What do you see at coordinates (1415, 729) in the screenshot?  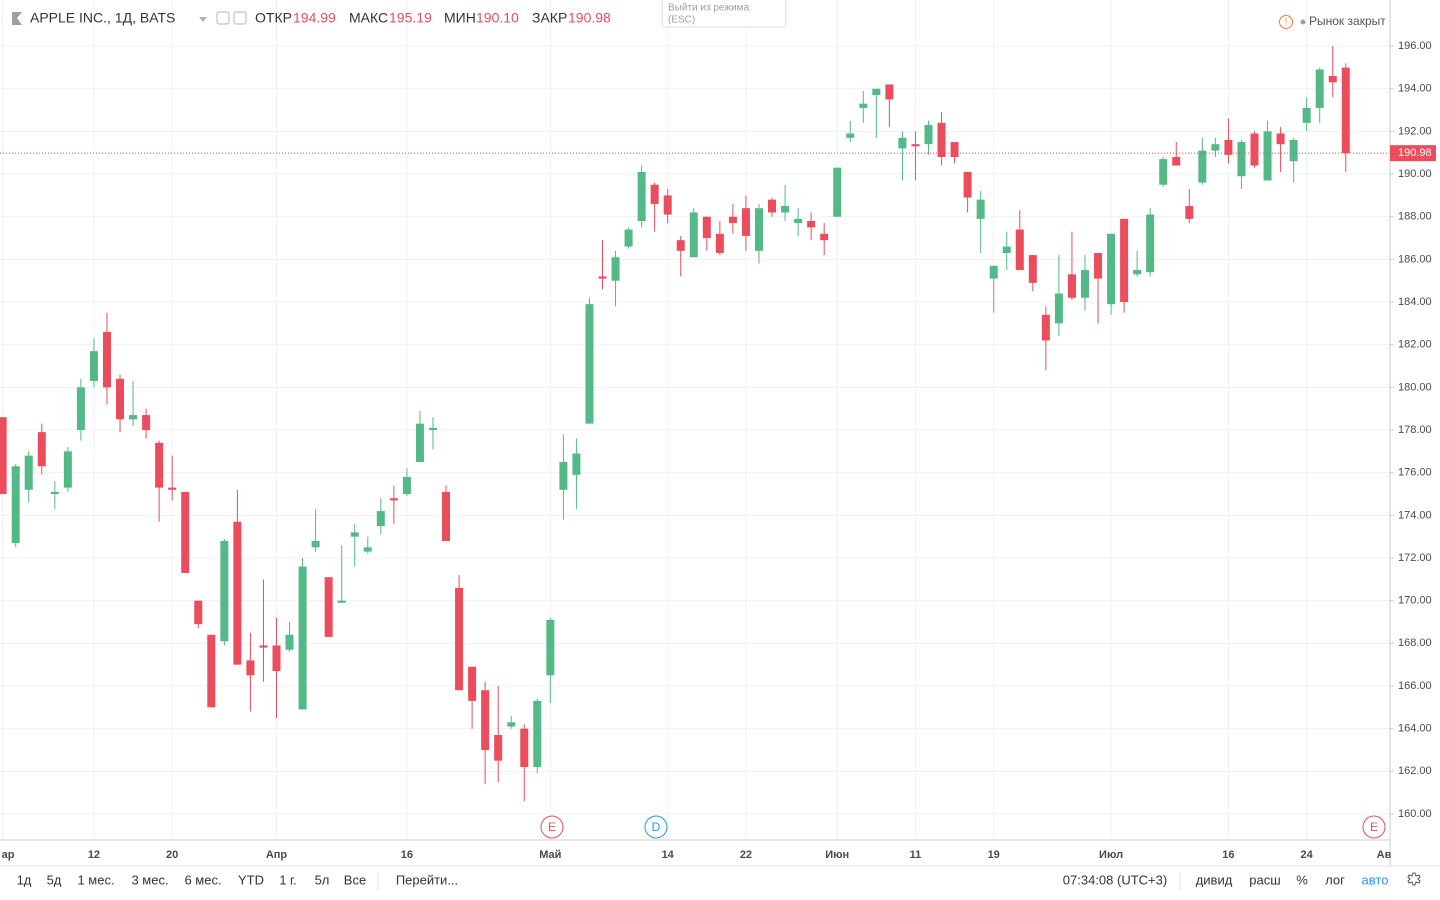 I see `y-tick-label: 164.00` at bounding box center [1415, 729].